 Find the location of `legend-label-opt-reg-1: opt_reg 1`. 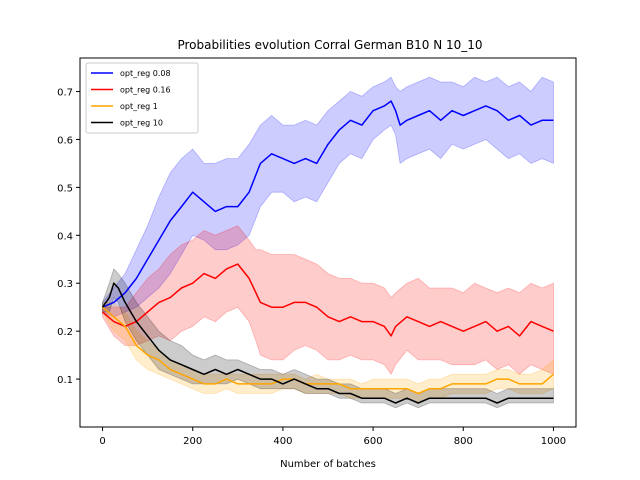

legend-label-opt-reg-1: opt_reg 1 is located at coordinates (139, 106).